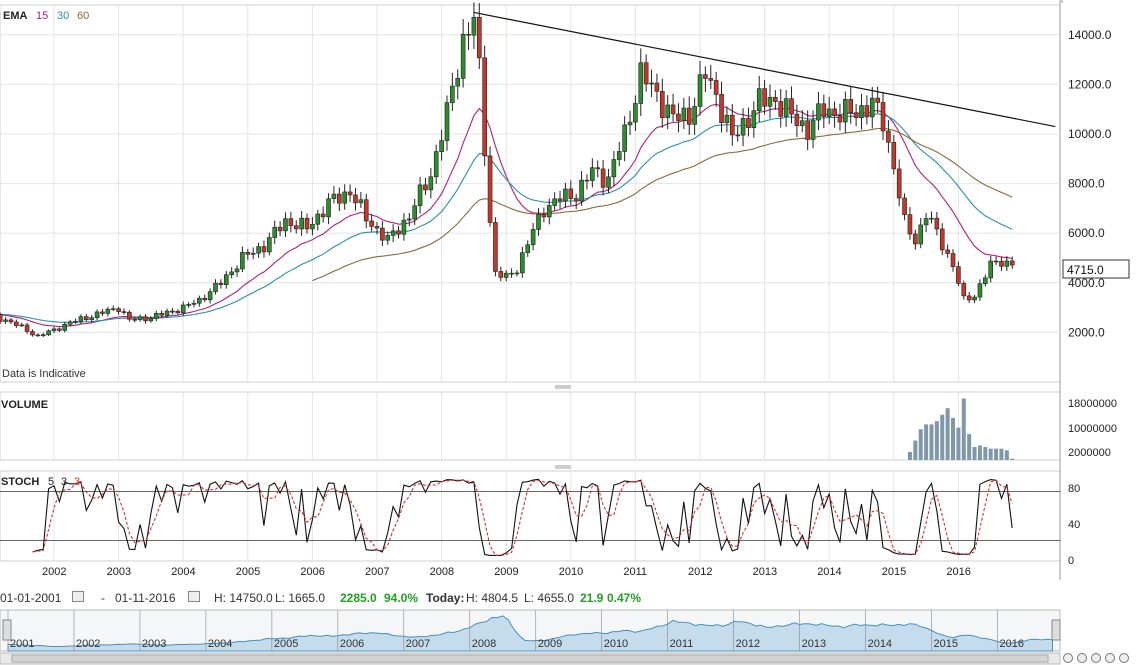 The height and width of the screenshot is (665, 1139). I want to click on x-axis-tick-label: 2005, so click(248, 572).